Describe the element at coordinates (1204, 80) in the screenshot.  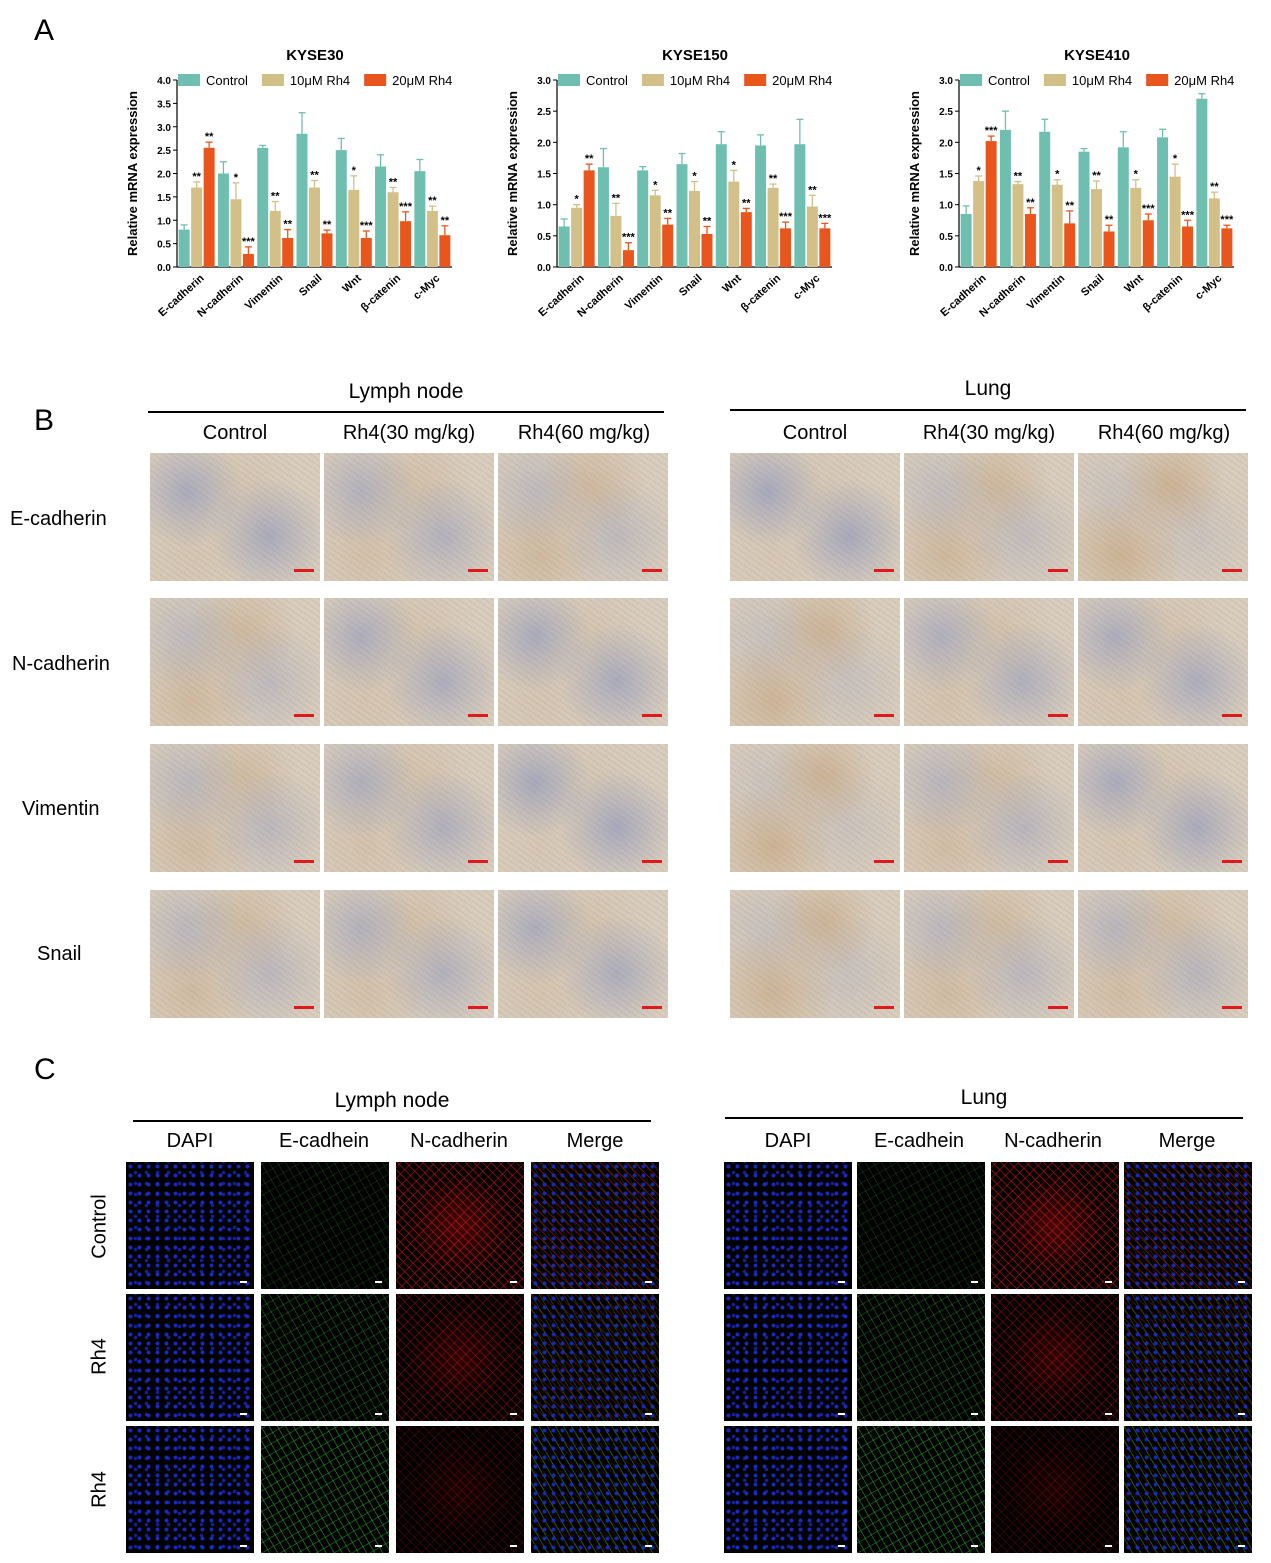
I see `legend-label: 20μM Rh4` at that location.